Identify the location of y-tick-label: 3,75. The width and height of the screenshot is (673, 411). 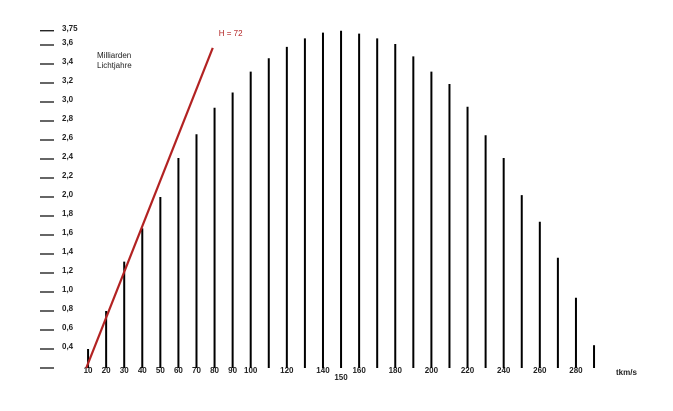
(70, 28).